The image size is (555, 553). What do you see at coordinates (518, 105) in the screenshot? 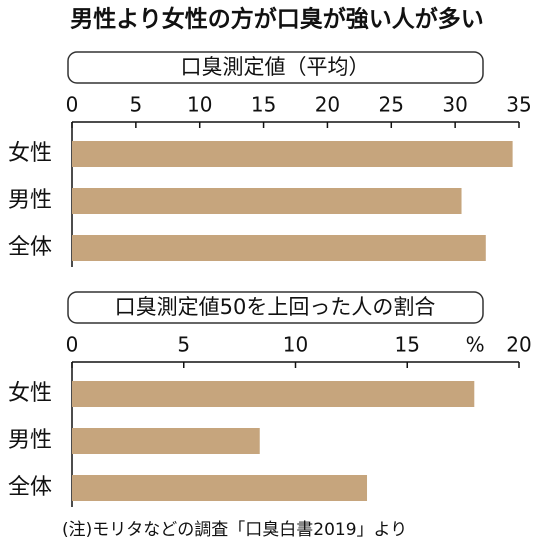
I see `x-tick-label: 35` at bounding box center [518, 105].